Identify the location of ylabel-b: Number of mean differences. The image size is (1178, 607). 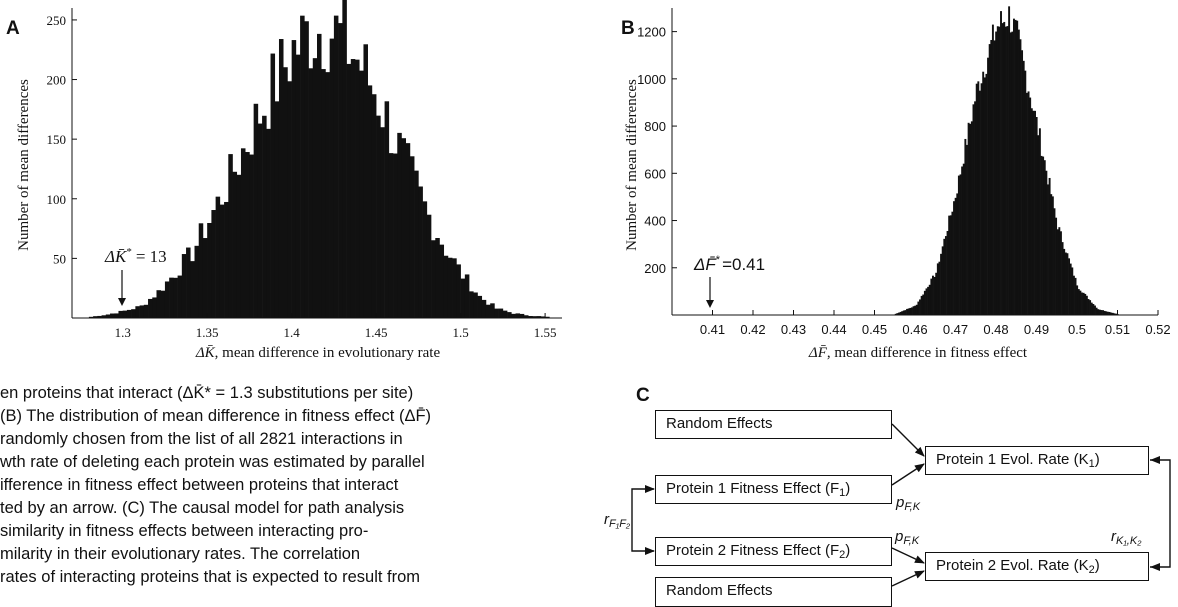
(632, 165).